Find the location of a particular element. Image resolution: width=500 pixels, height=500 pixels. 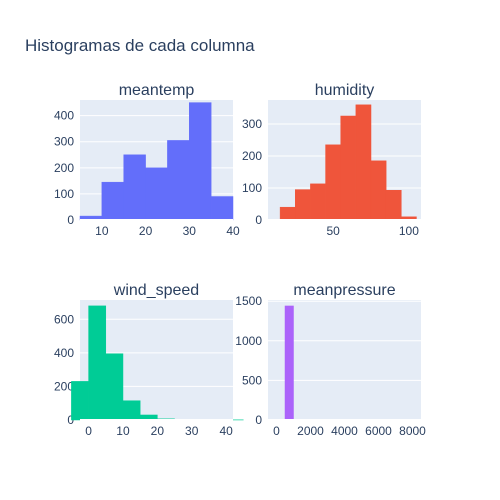

x-tick-label: 8000 is located at coordinates (412, 431).